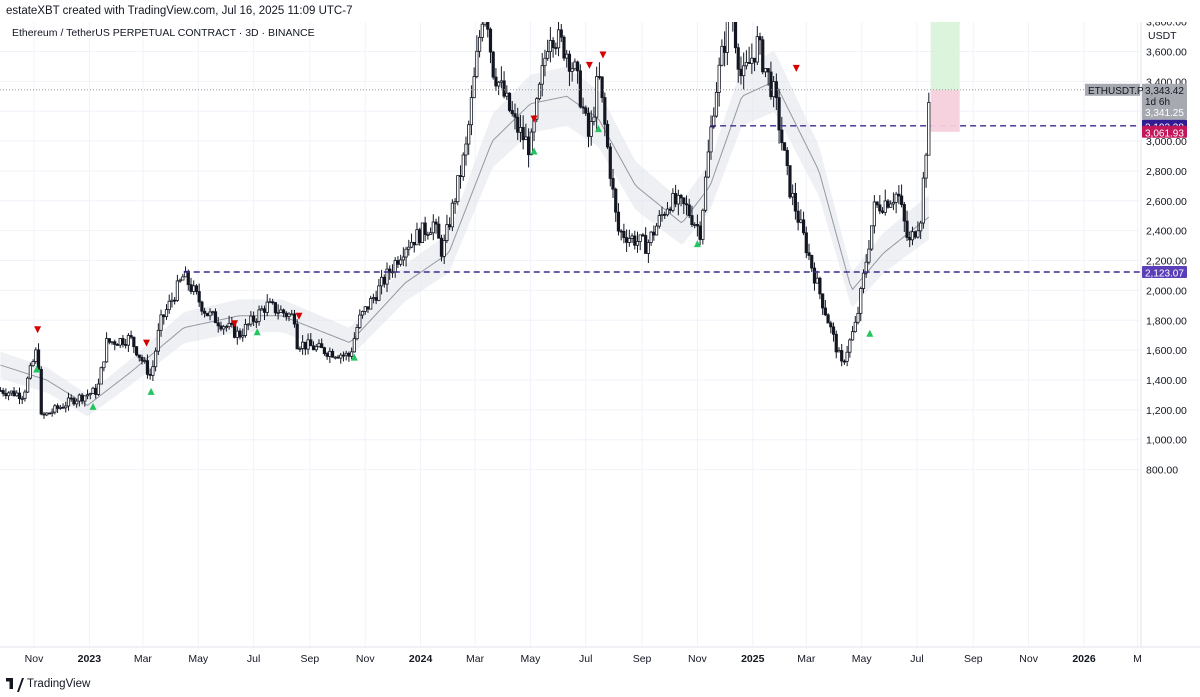  What do you see at coordinates (1166, 351) in the screenshot?
I see `y-tick-label: 1,600.00` at bounding box center [1166, 351].